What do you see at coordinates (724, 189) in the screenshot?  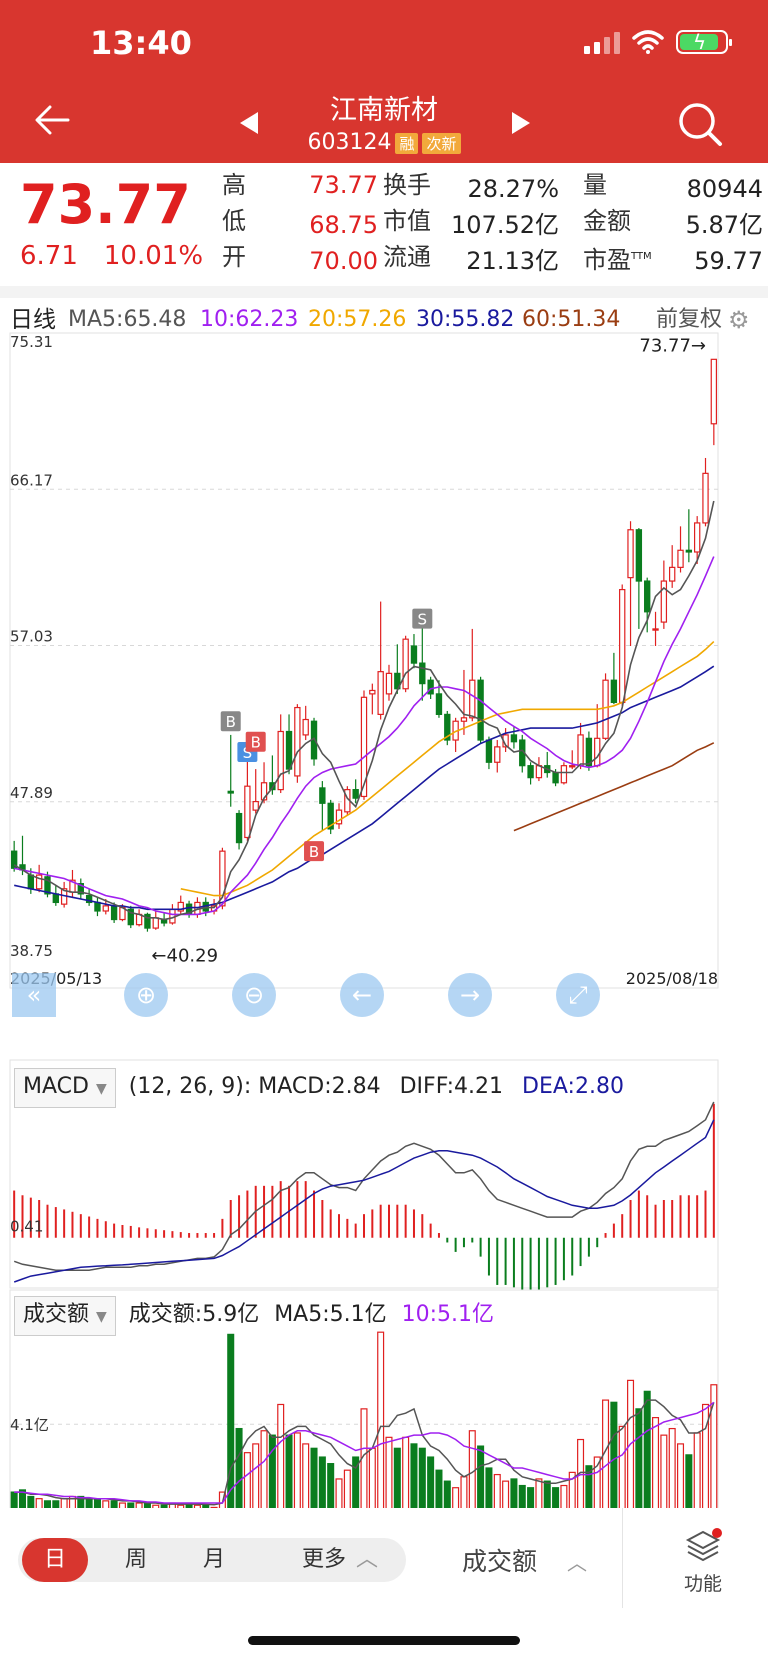 I see `stat-value-volume: 80944` at bounding box center [724, 189].